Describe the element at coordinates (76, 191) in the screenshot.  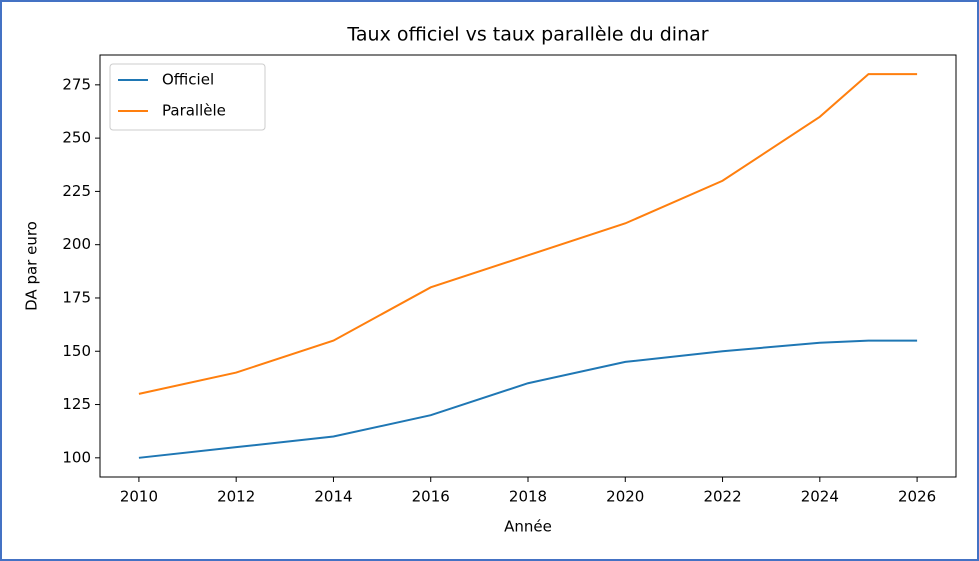
I see `y-tick-label: 225` at that location.